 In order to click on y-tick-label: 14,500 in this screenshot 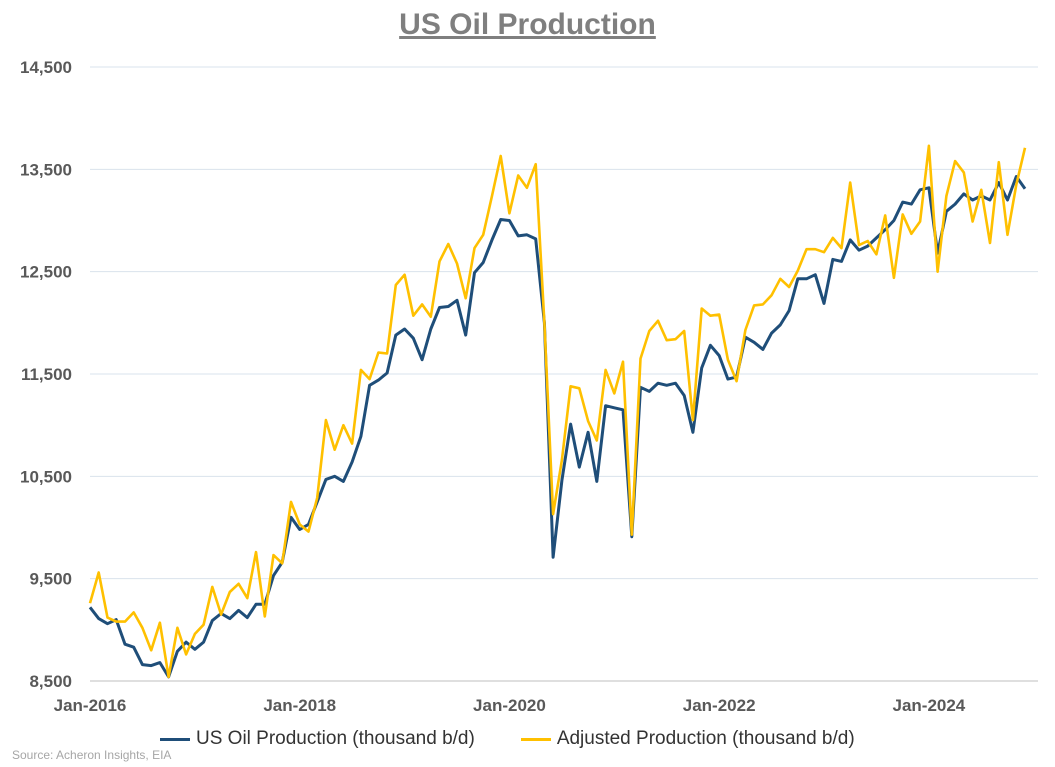, I will do `click(46, 67)`.